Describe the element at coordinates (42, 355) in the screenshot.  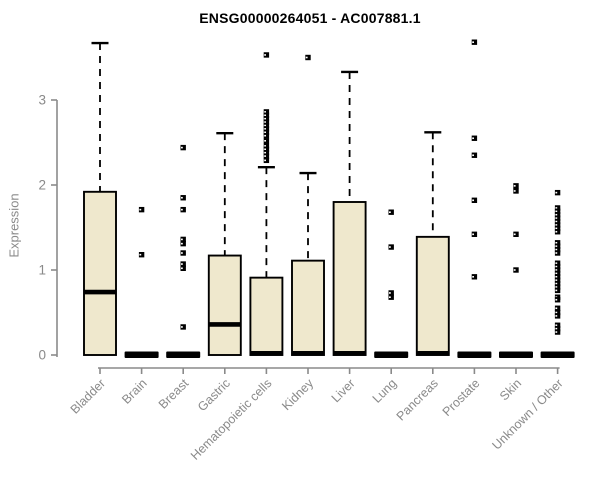
I see `y-tick-label: 0` at that location.